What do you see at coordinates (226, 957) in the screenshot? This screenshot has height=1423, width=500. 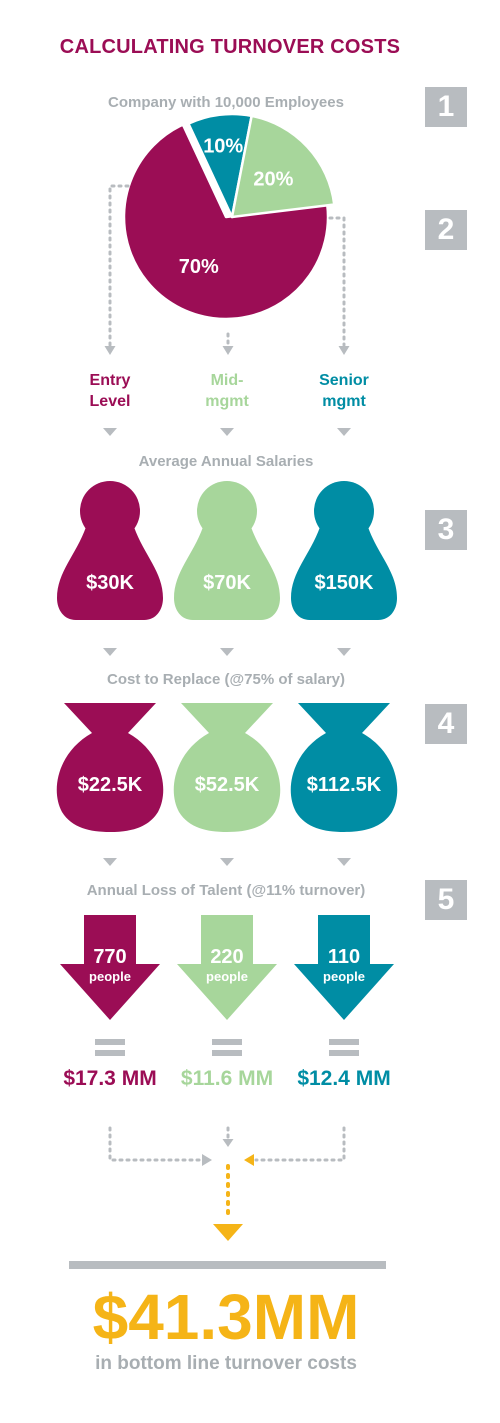 I see `people-lost-value: 220` at bounding box center [226, 957].